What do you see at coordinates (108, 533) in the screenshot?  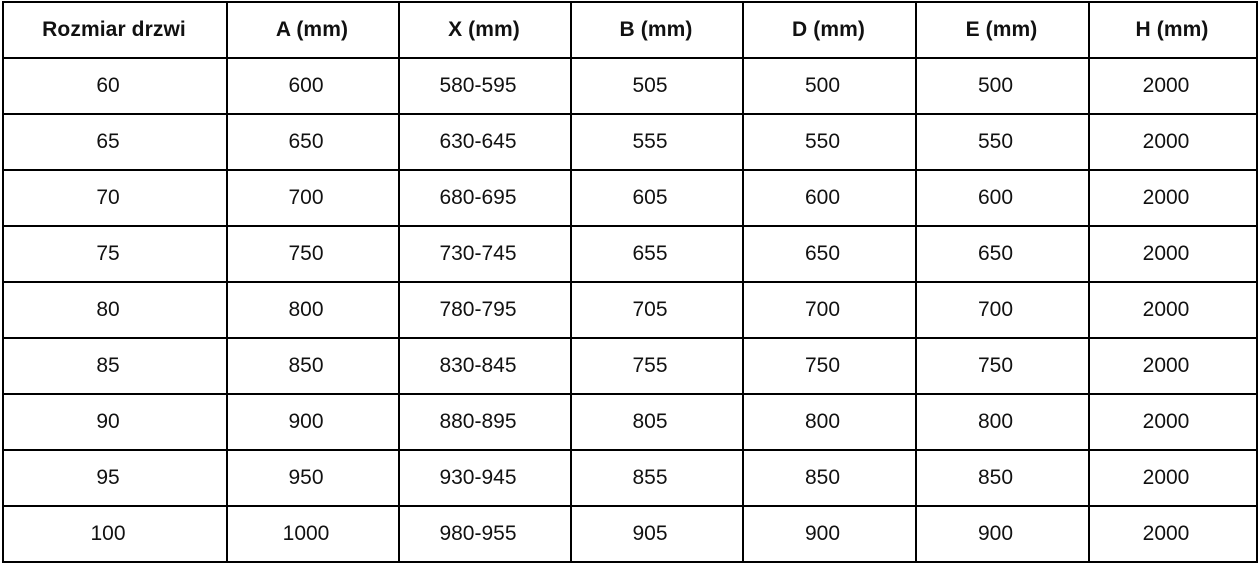 I see `cell-value: 100` at bounding box center [108, 533].